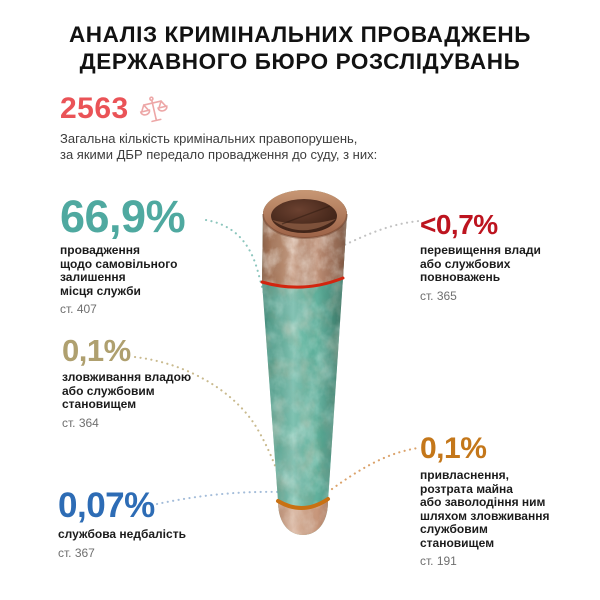 The image size is (600, 600). I want to click on pipe-orange-ring, so click(303, 503).